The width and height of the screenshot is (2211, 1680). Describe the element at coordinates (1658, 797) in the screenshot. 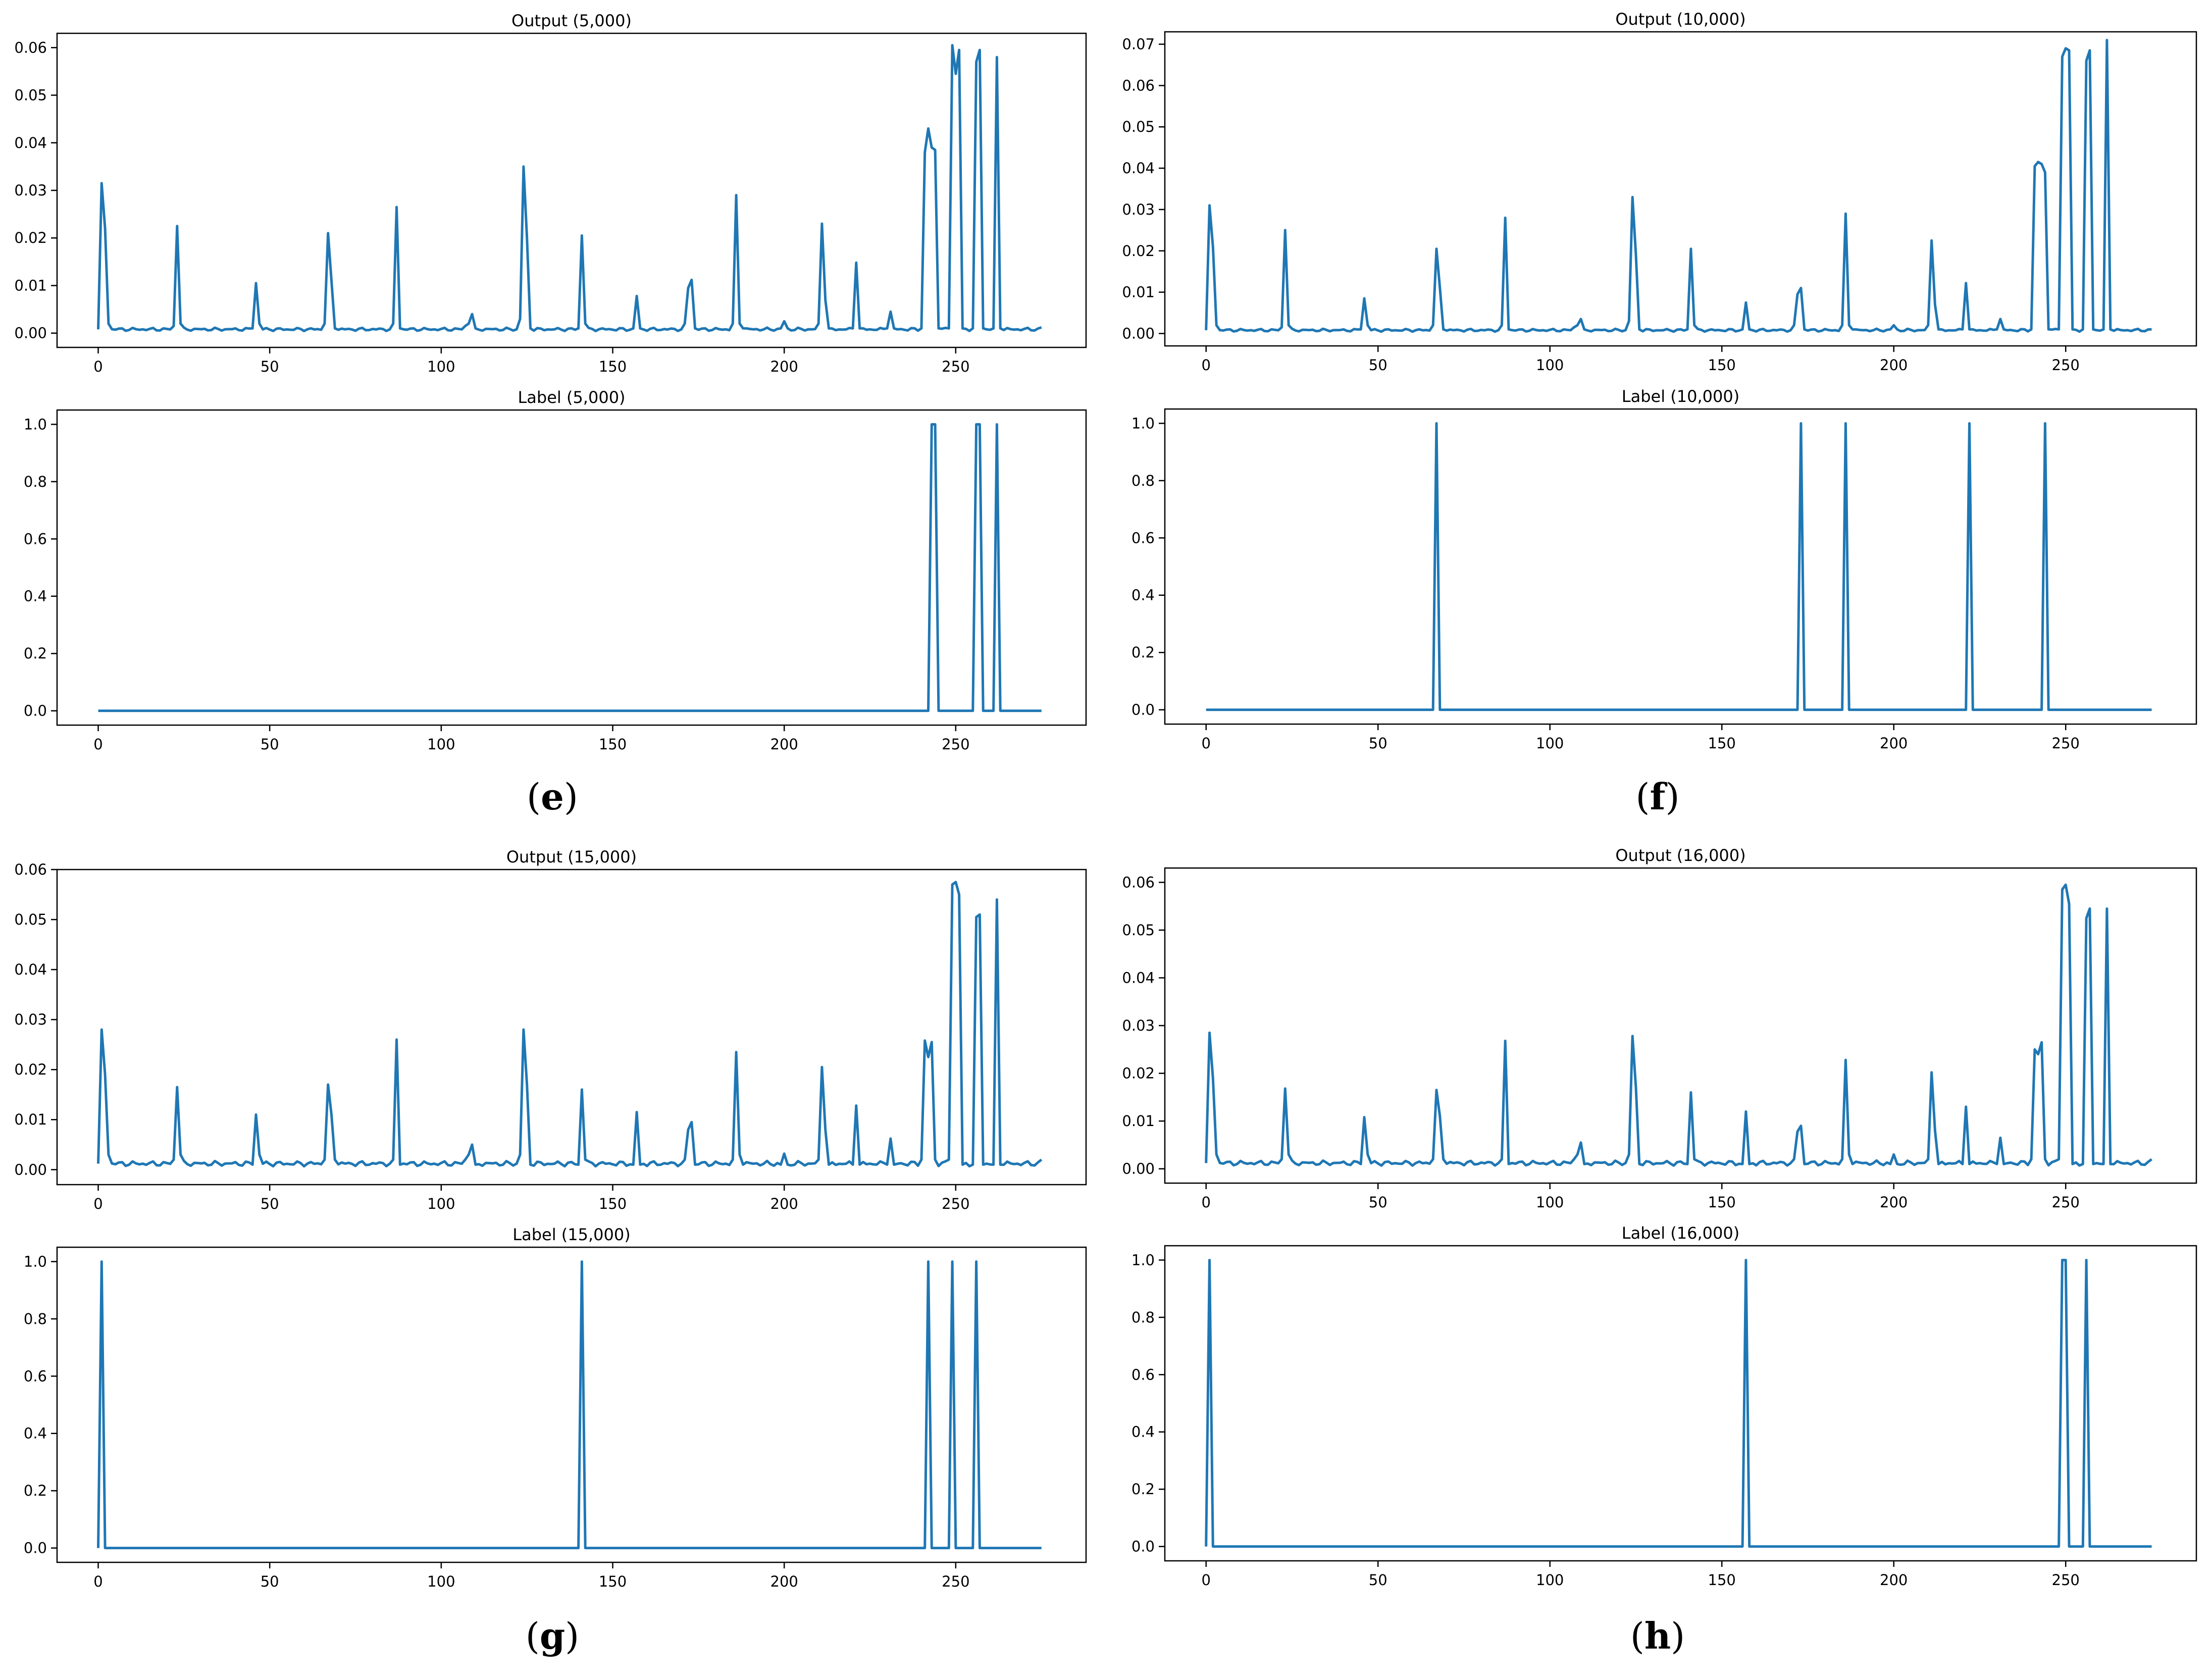

I see `panel-label-f: (f)` at that location.